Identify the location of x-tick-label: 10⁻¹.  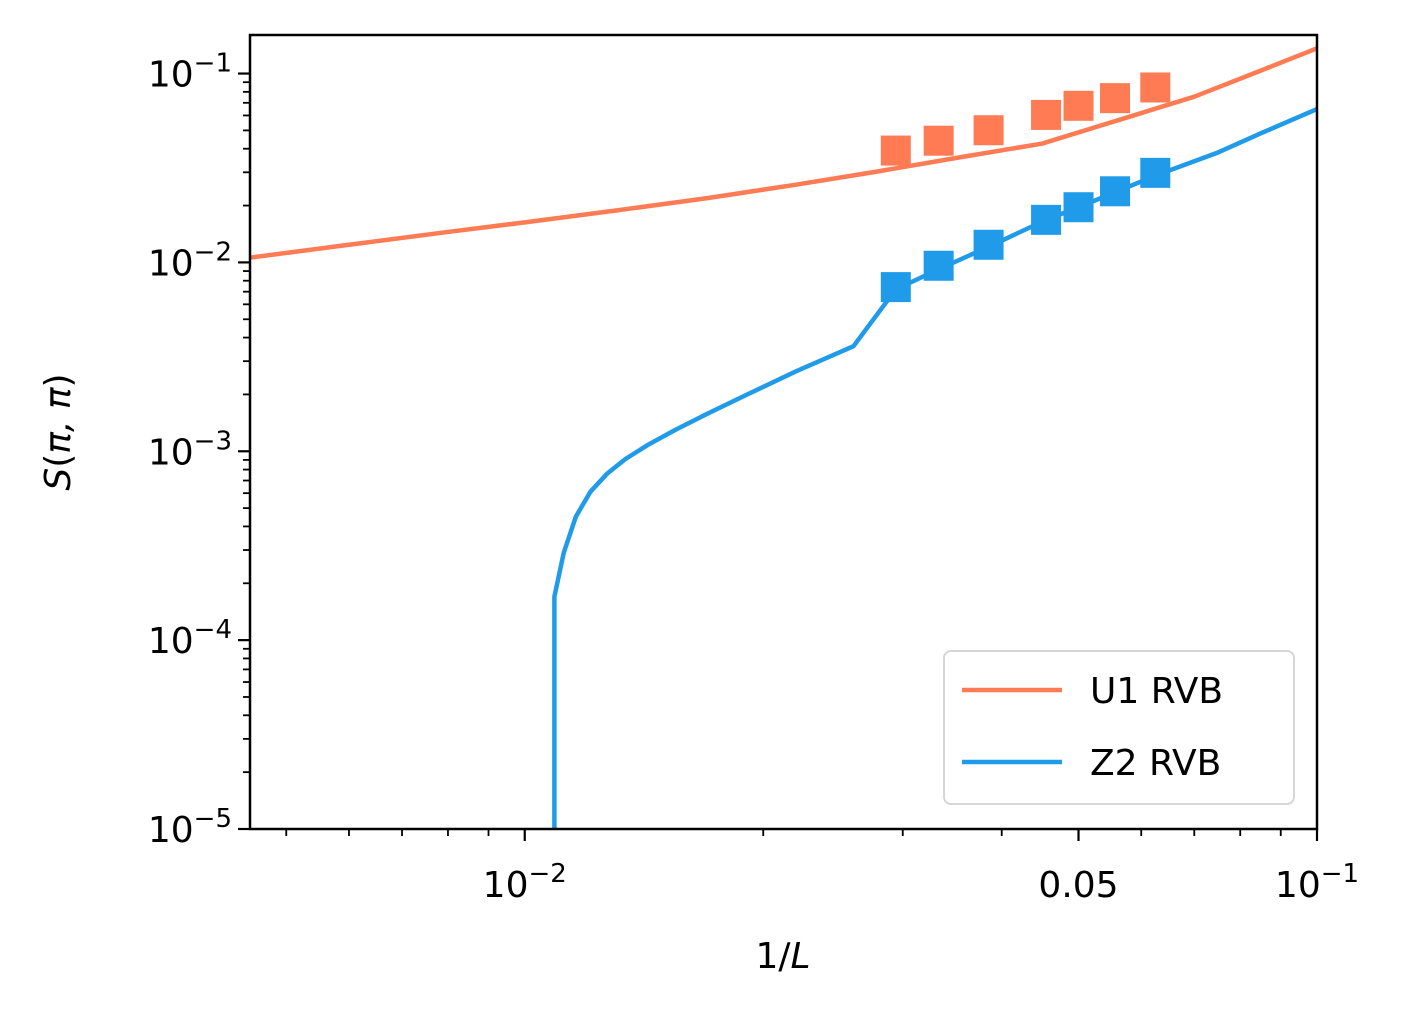
(1317, 882).